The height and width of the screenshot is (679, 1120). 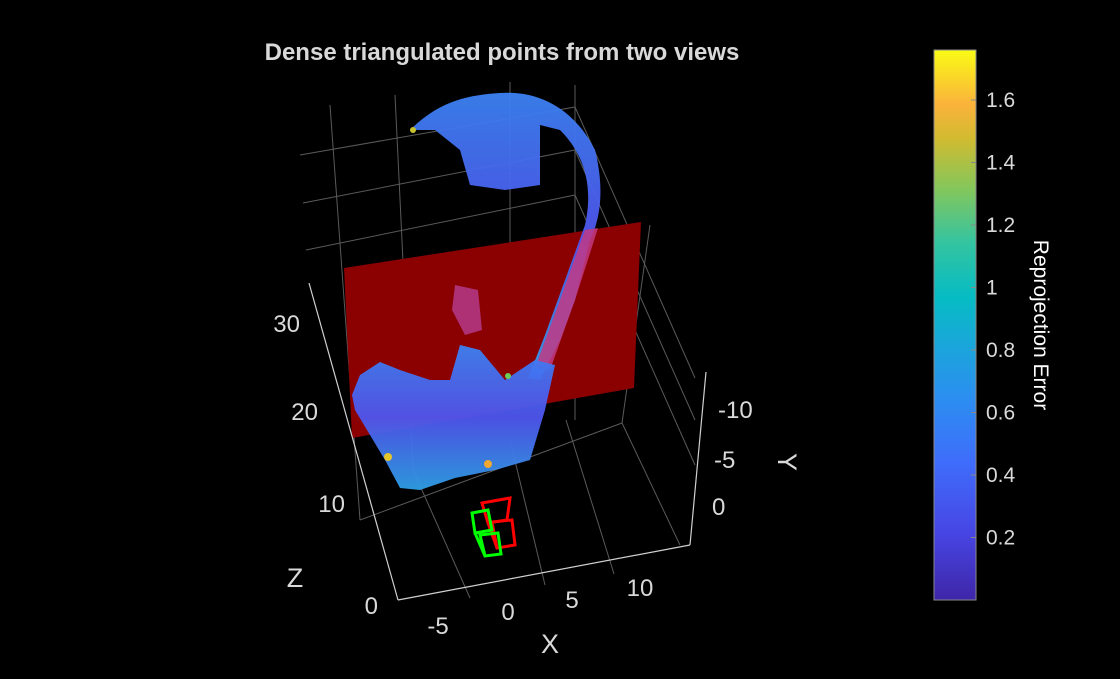 What do you see at coordinates (1001, 163) in the screenshot?
I see `colorbar-tick-label: 1.4` at bounding box center [1001, 163].